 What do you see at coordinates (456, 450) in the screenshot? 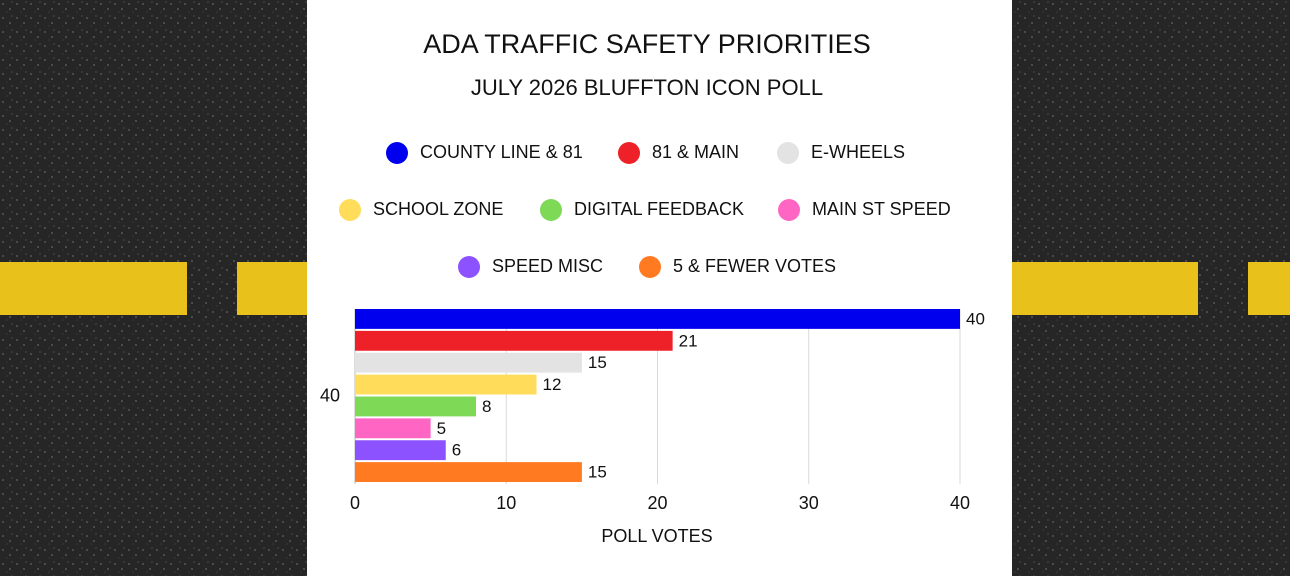
I see `data-label: 6` at bounding box center [456, 450].